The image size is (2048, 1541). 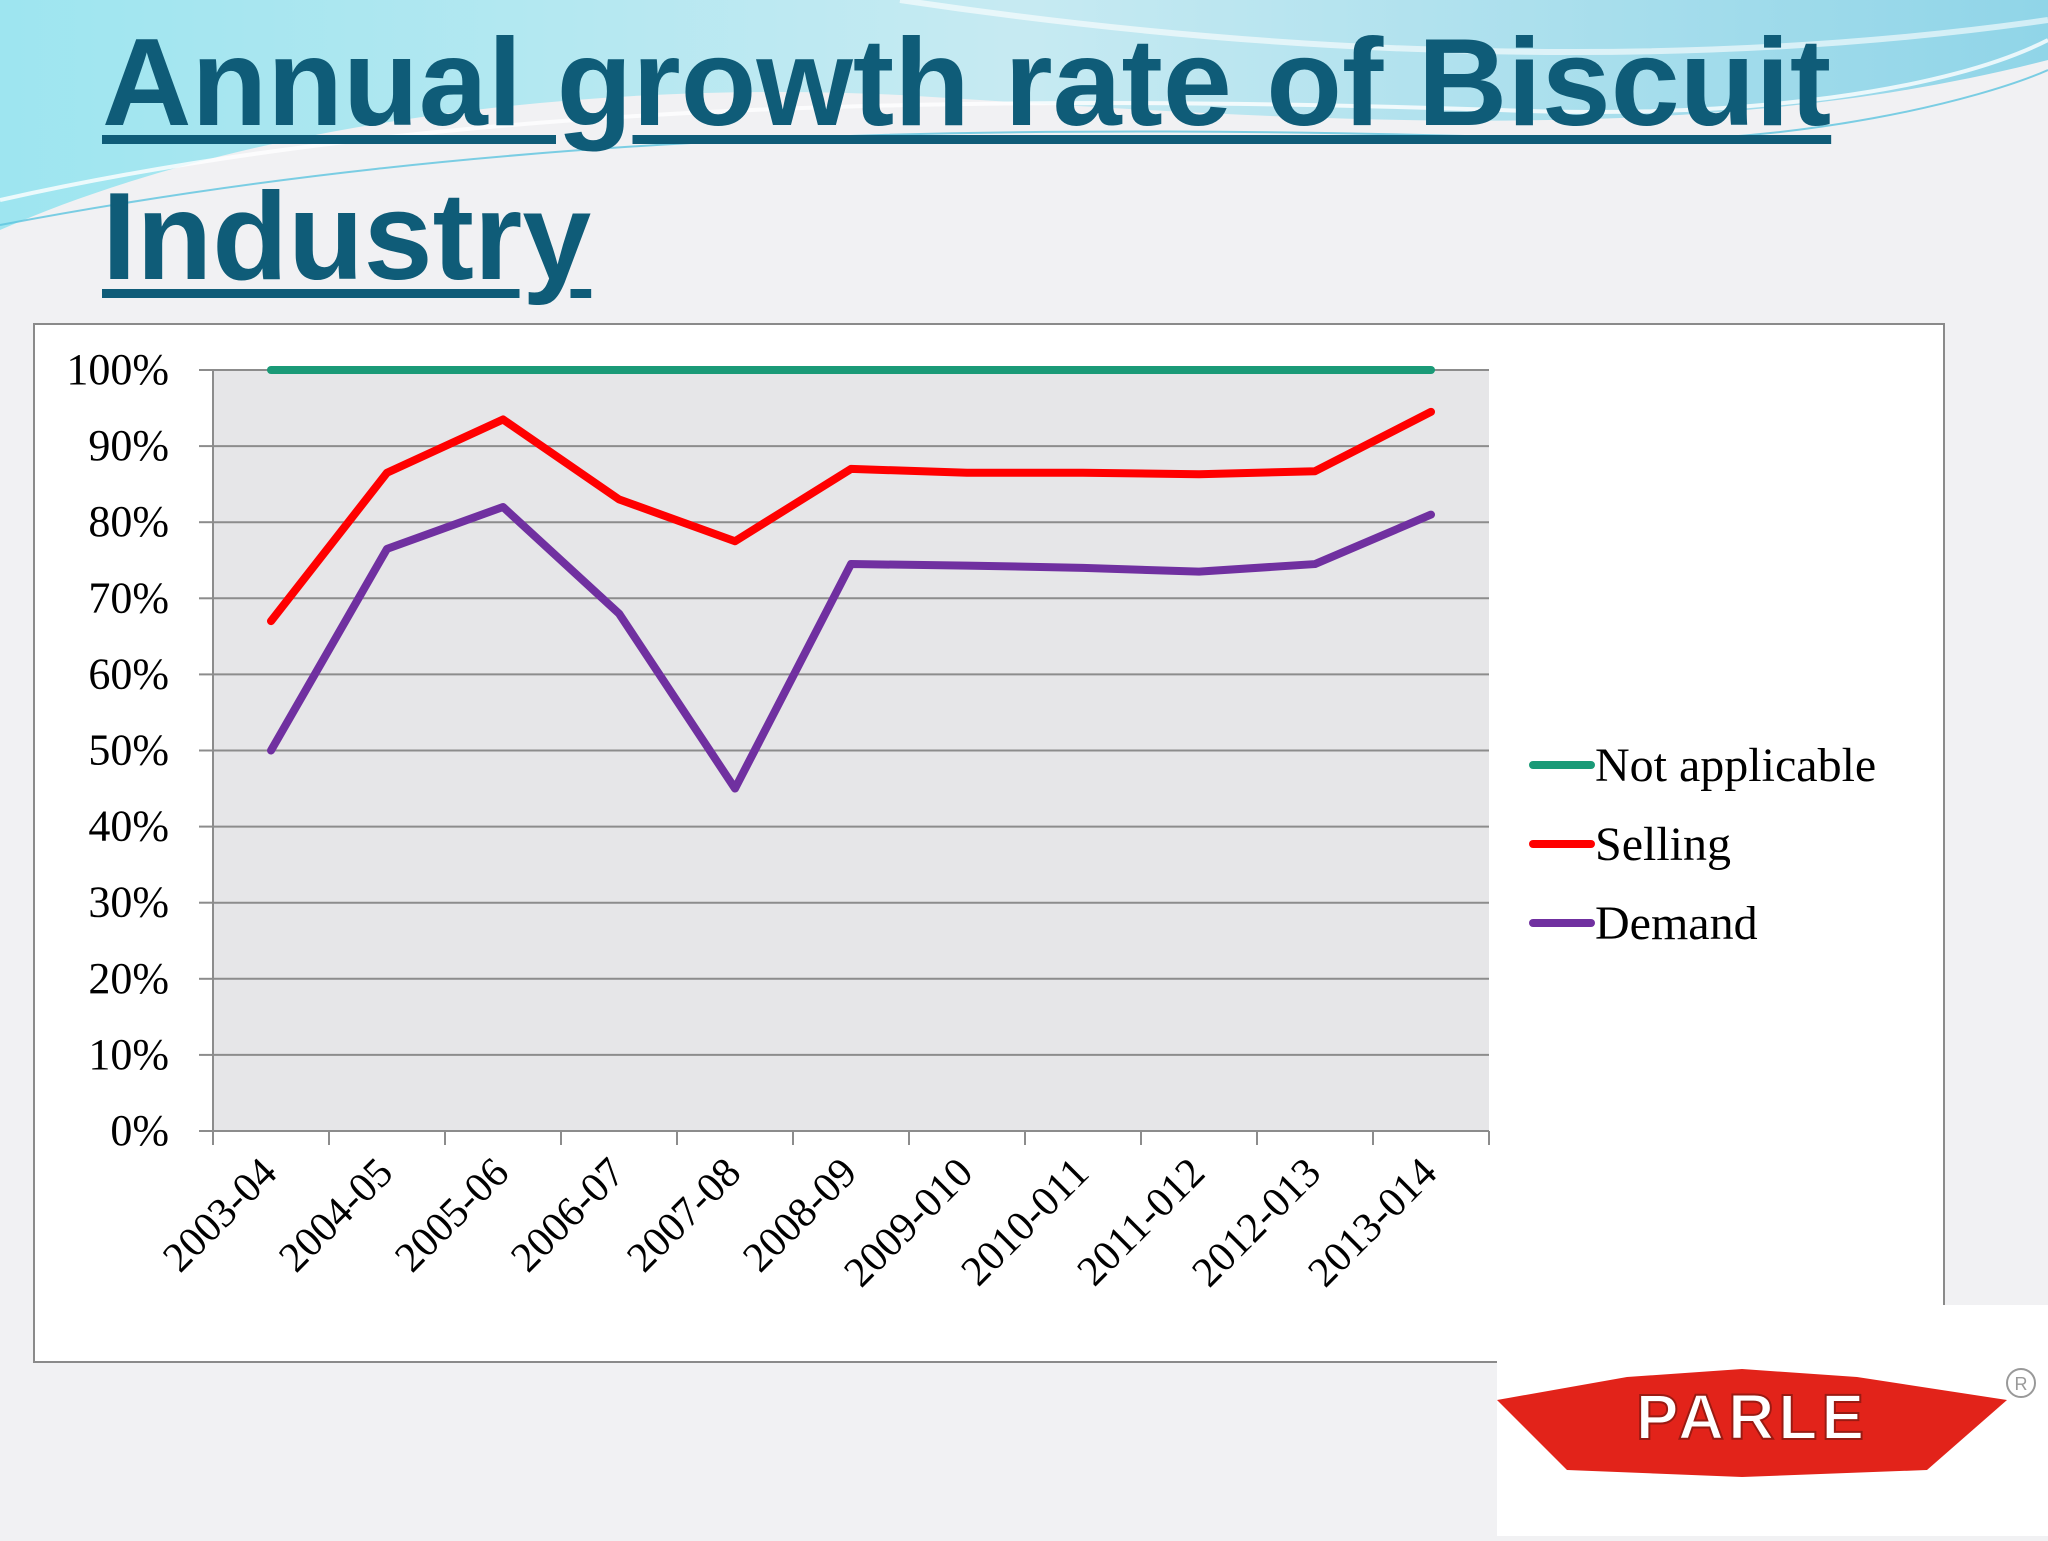 I want to click on x-tick-label: 2012-013, so click(x=1257, y=1223).